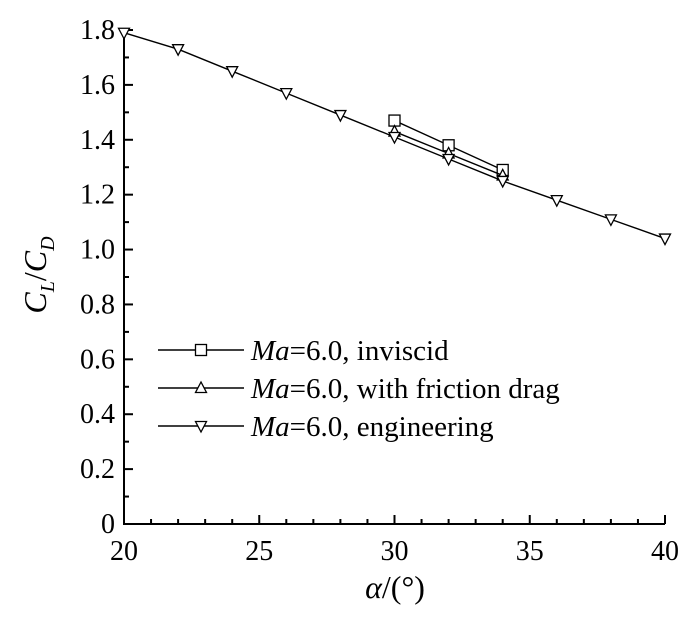  Describe the element at coordinates (38, 275) in the screenshot. I see `y-axis-label: CL/CD` at that location.